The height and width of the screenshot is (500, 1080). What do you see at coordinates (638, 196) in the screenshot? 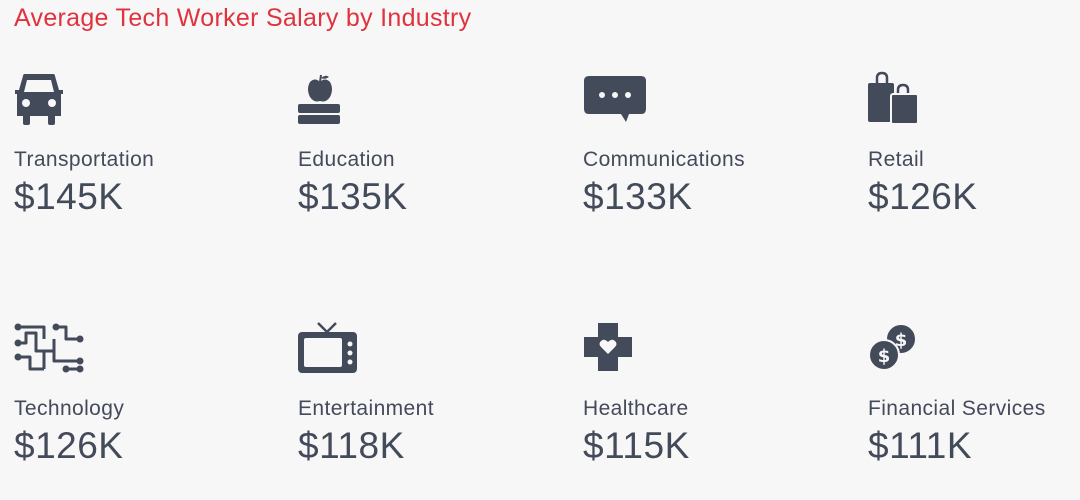
I see `salary-value: $133K` at bounding box center [638, 196].